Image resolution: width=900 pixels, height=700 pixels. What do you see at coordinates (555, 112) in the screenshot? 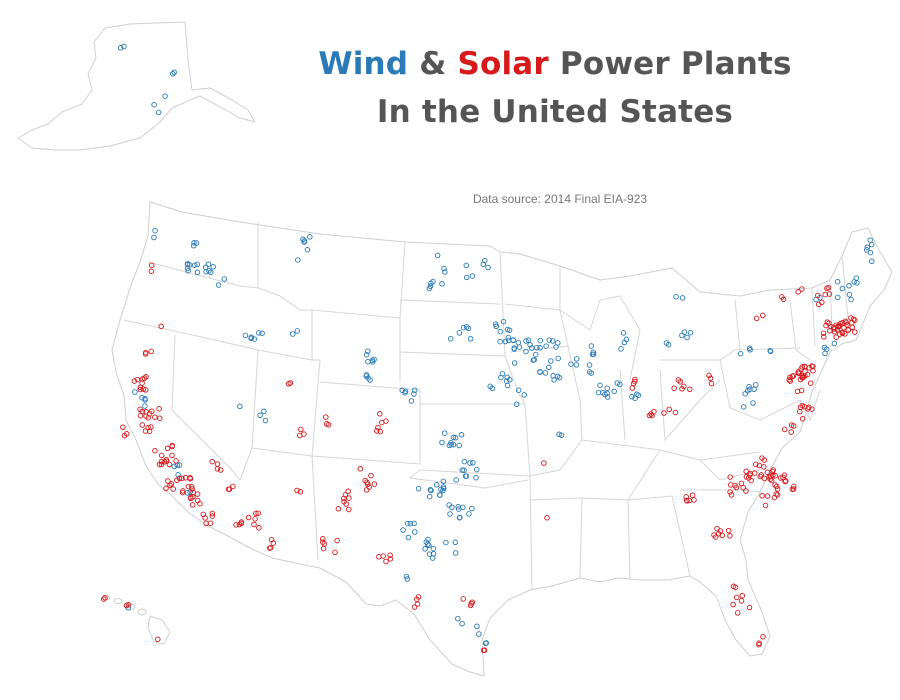
I see `map-title-line-2: In the United States` at bounding box center [555, 112].